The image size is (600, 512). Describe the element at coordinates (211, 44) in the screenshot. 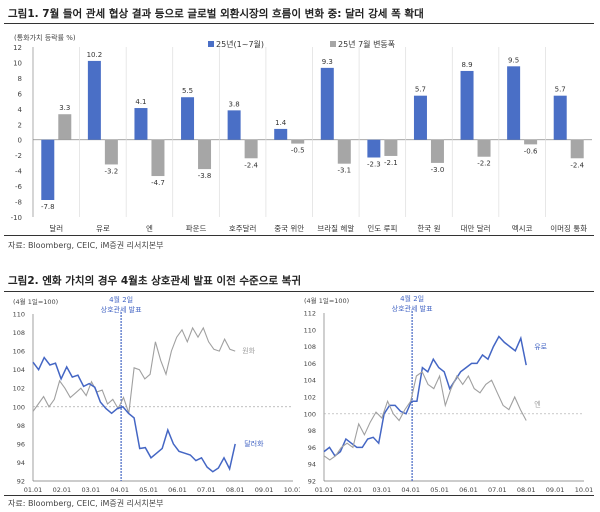

I see `legend-swatch-blue` at that location.